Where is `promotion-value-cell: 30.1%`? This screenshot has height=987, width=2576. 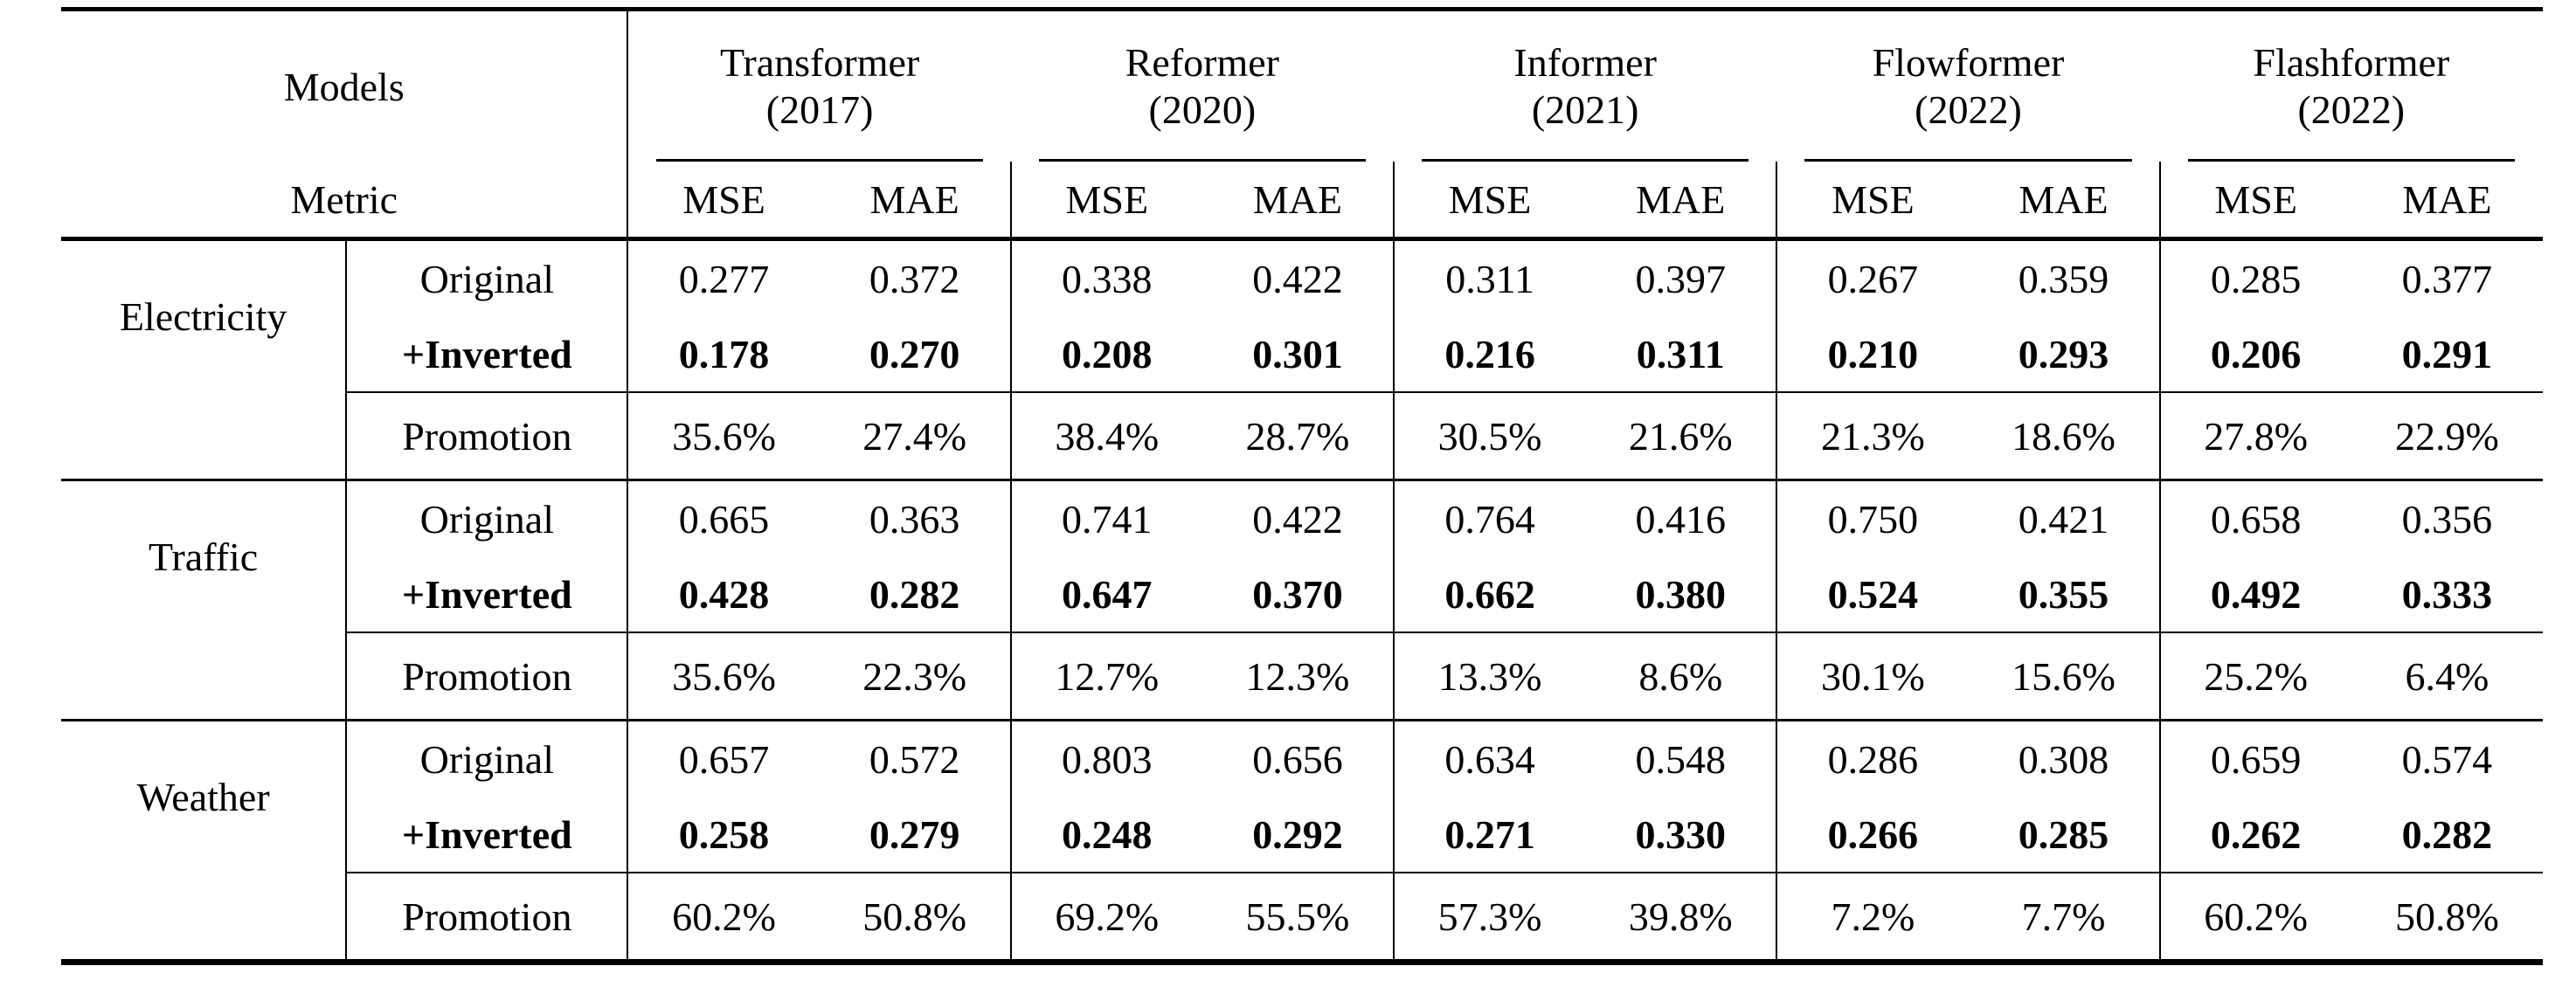
promotion-value-cell: 30.1% is located at coordinates (1872, 676).